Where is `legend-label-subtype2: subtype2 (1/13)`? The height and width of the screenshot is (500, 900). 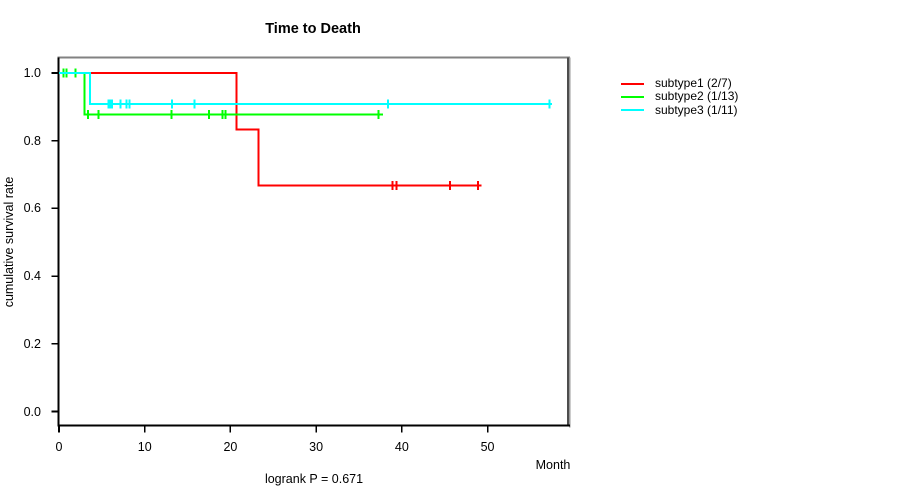 legend-label-subtype2: subtype2 (1/13) is located at coordinates (697, 96).